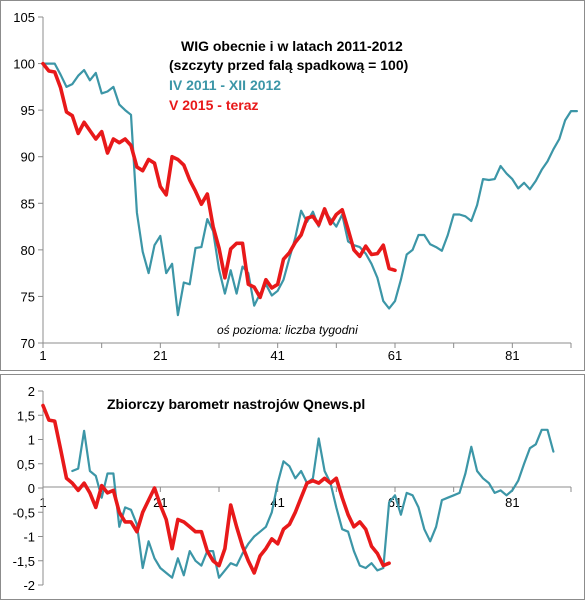 Image resolution: width=585 pixels, height=601 pixels. I want to click on legend-series-red: V 2015 - teraz, so click(214, 105).